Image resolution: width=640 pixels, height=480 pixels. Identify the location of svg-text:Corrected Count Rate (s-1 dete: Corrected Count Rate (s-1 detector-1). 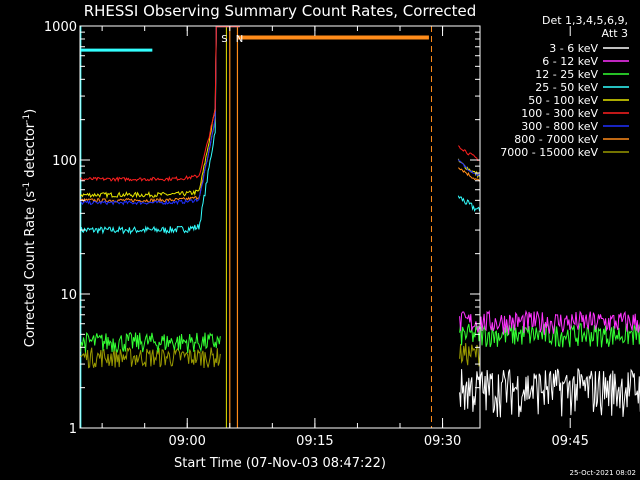
(30, 228).